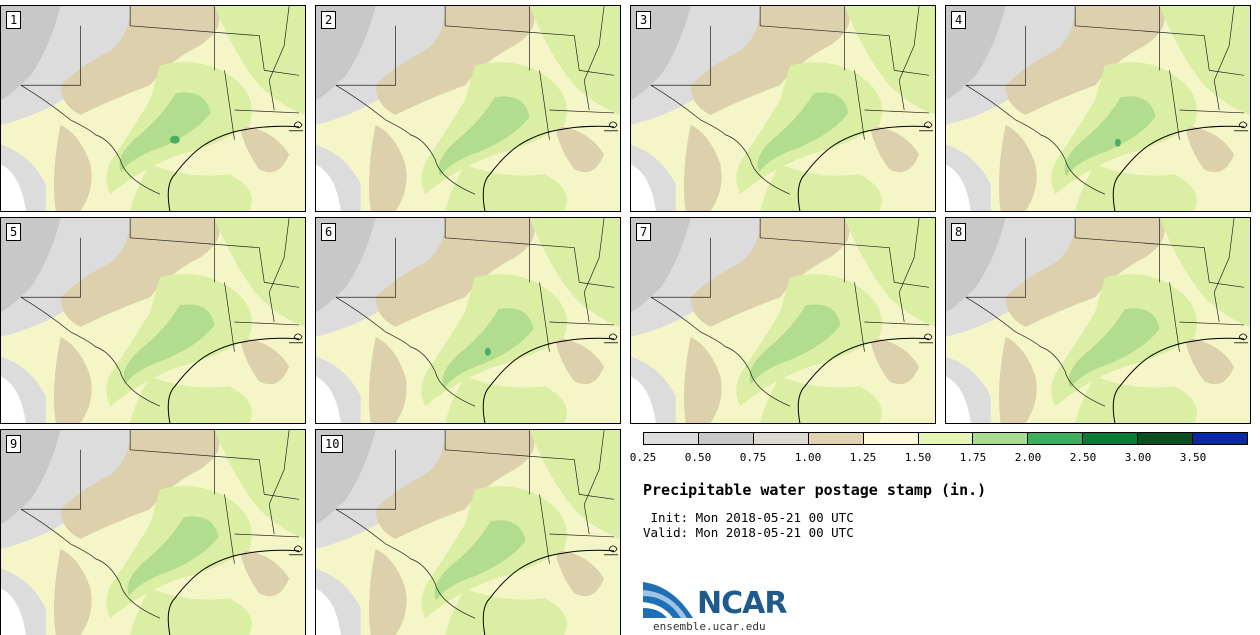  Describe the element at coordinates (468, 532) in the screenshot. I see `postage-stamp-panel: 10` at that location.